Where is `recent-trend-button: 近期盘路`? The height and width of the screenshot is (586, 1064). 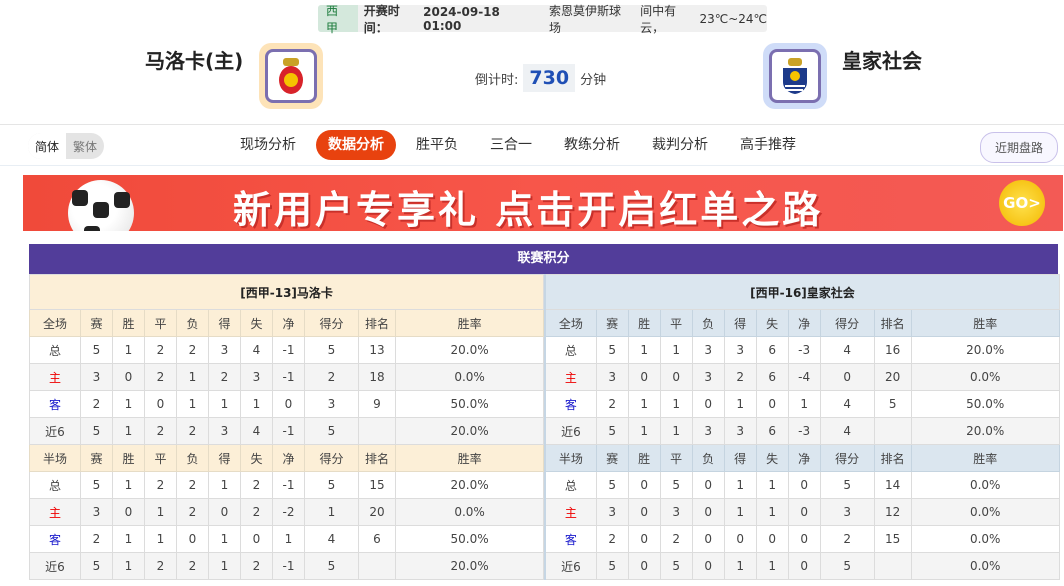
recent-trend-button: 近期盘路 is located at coordinates (1018, 147).